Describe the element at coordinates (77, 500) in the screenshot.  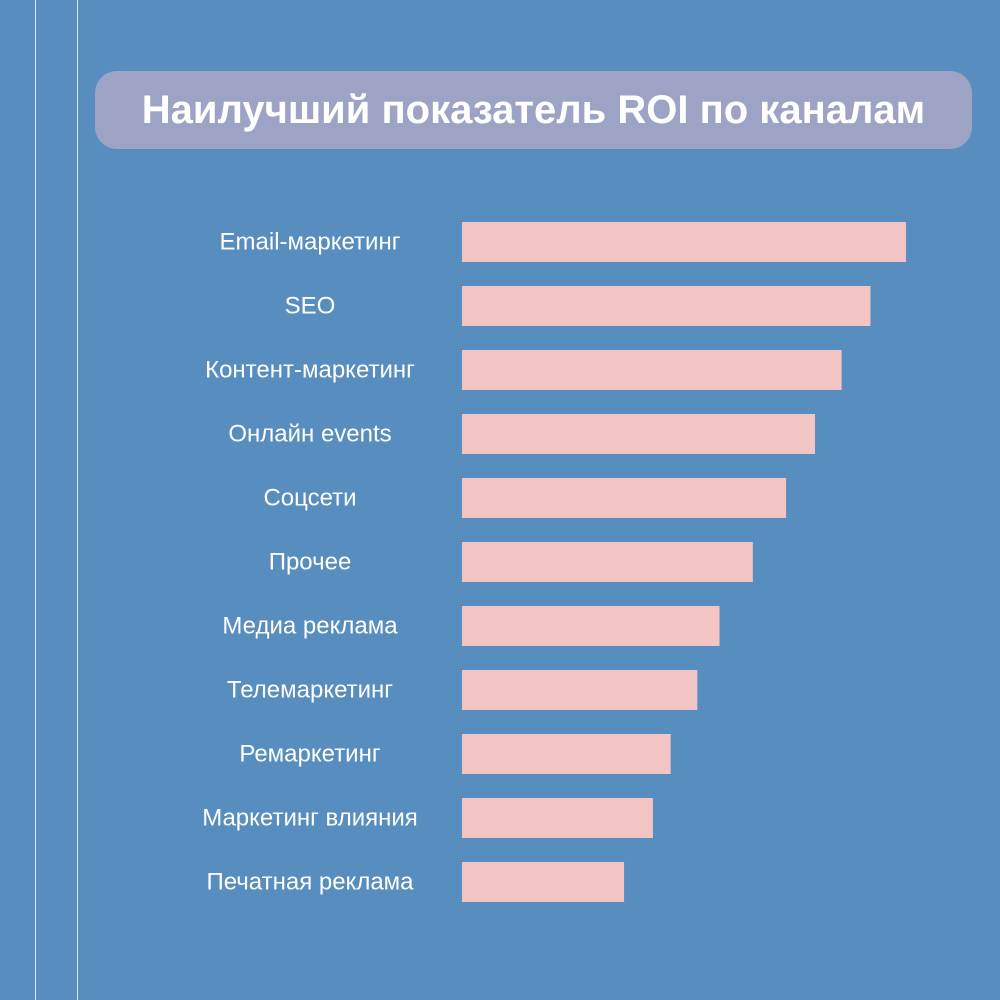
I see `decorative-line-right` at that location.